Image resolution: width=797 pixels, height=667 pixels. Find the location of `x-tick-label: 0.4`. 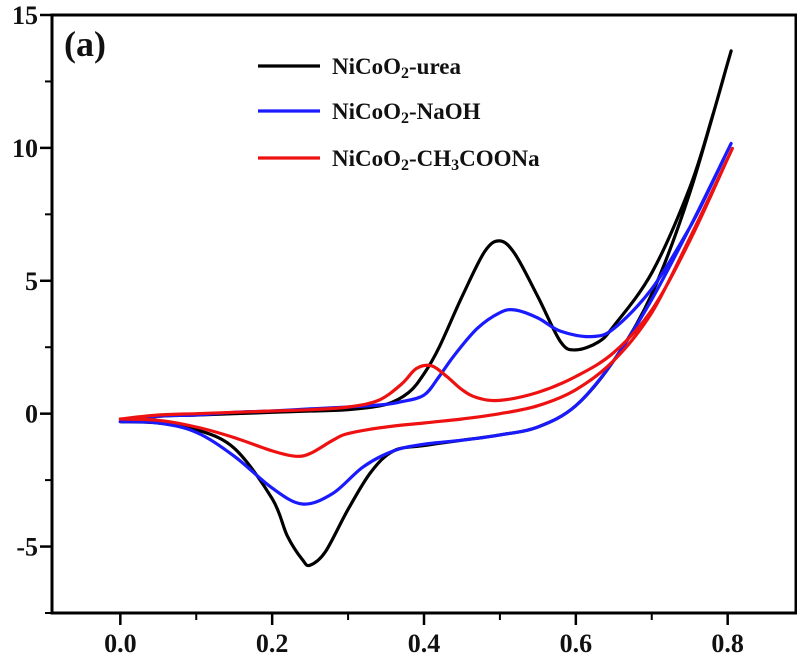

x-tick-label: 0.4 is located at coordinates (424, 643).